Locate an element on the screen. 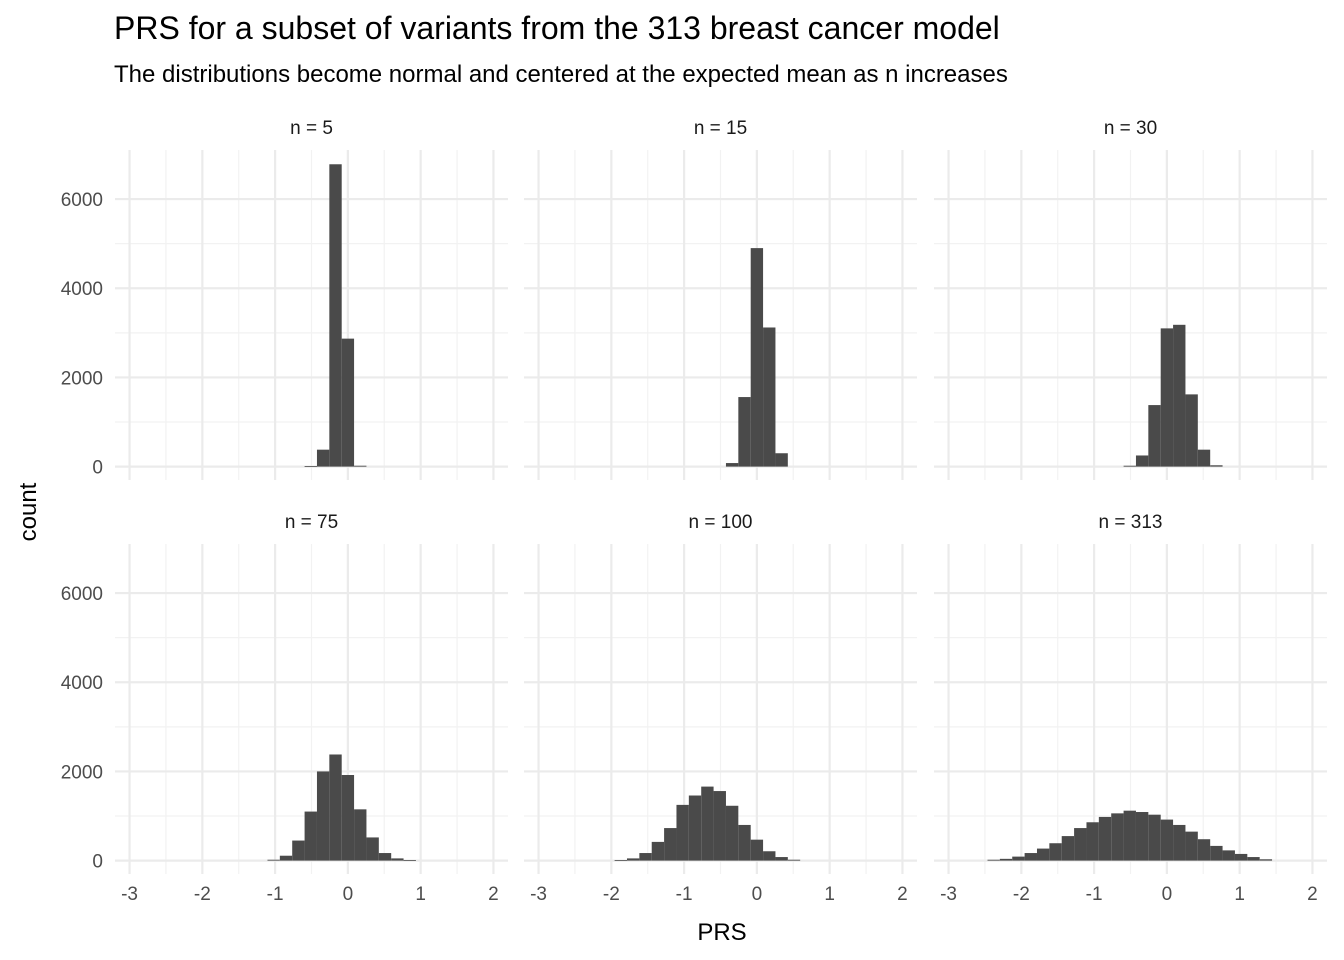  facet-panel: n = 15 is located at coordinates (720, 299).